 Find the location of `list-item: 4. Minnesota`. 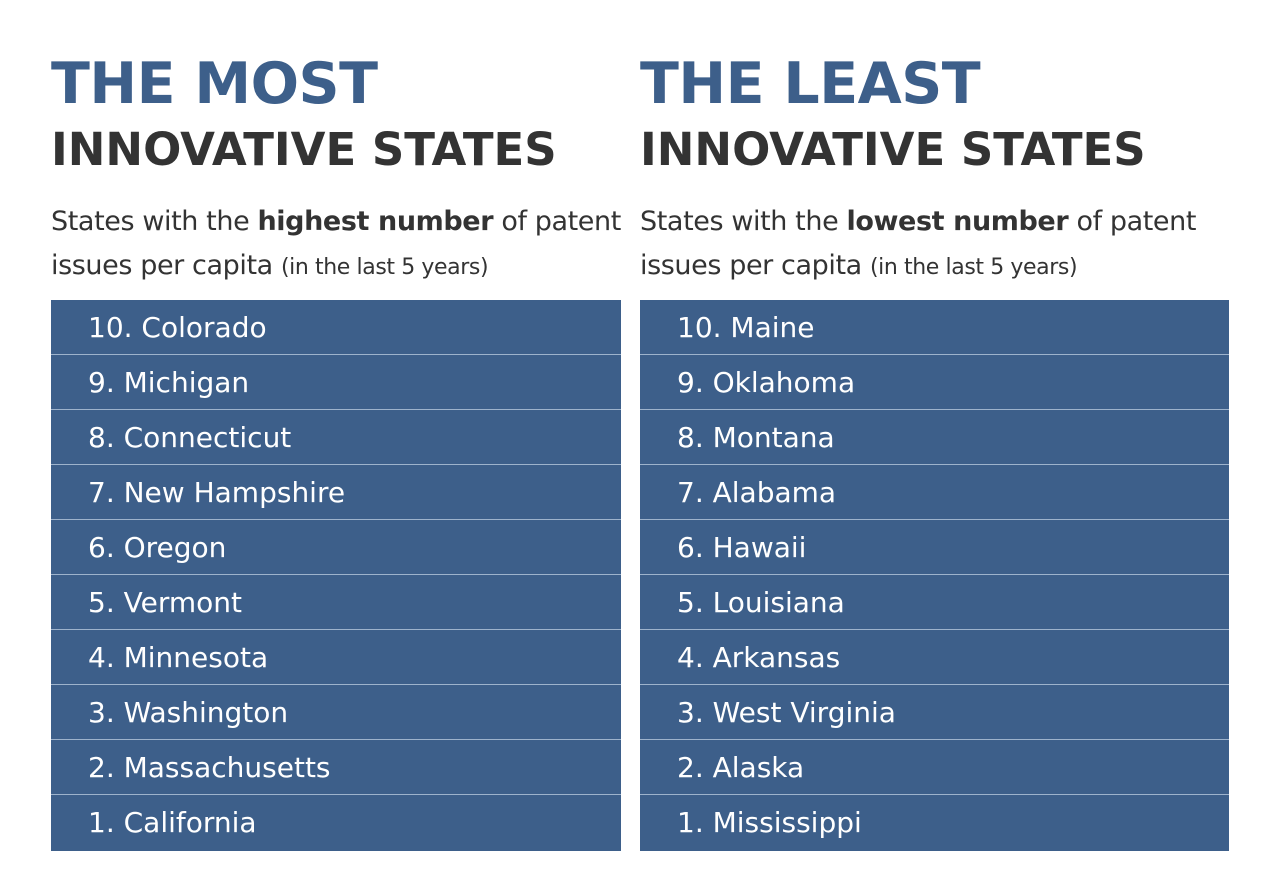

list-item: 4. Minnesota is located at coordinates (336, 657).